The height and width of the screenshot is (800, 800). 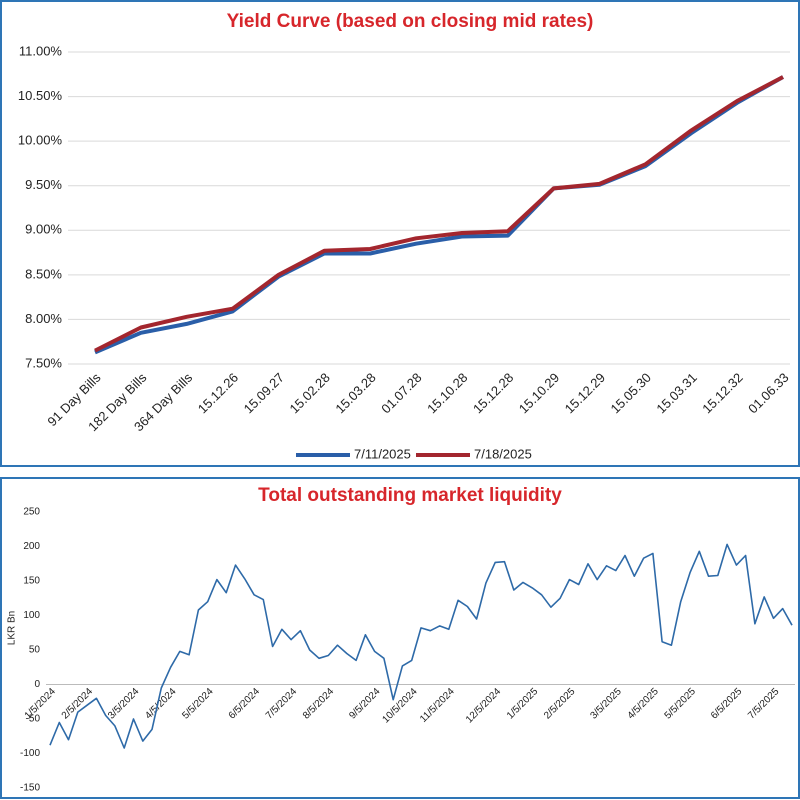 What do you see at coordinates (493, 393) in the screenshot?
I see `x-tick-label: 15.12.28` at bounding box center [493, 393].